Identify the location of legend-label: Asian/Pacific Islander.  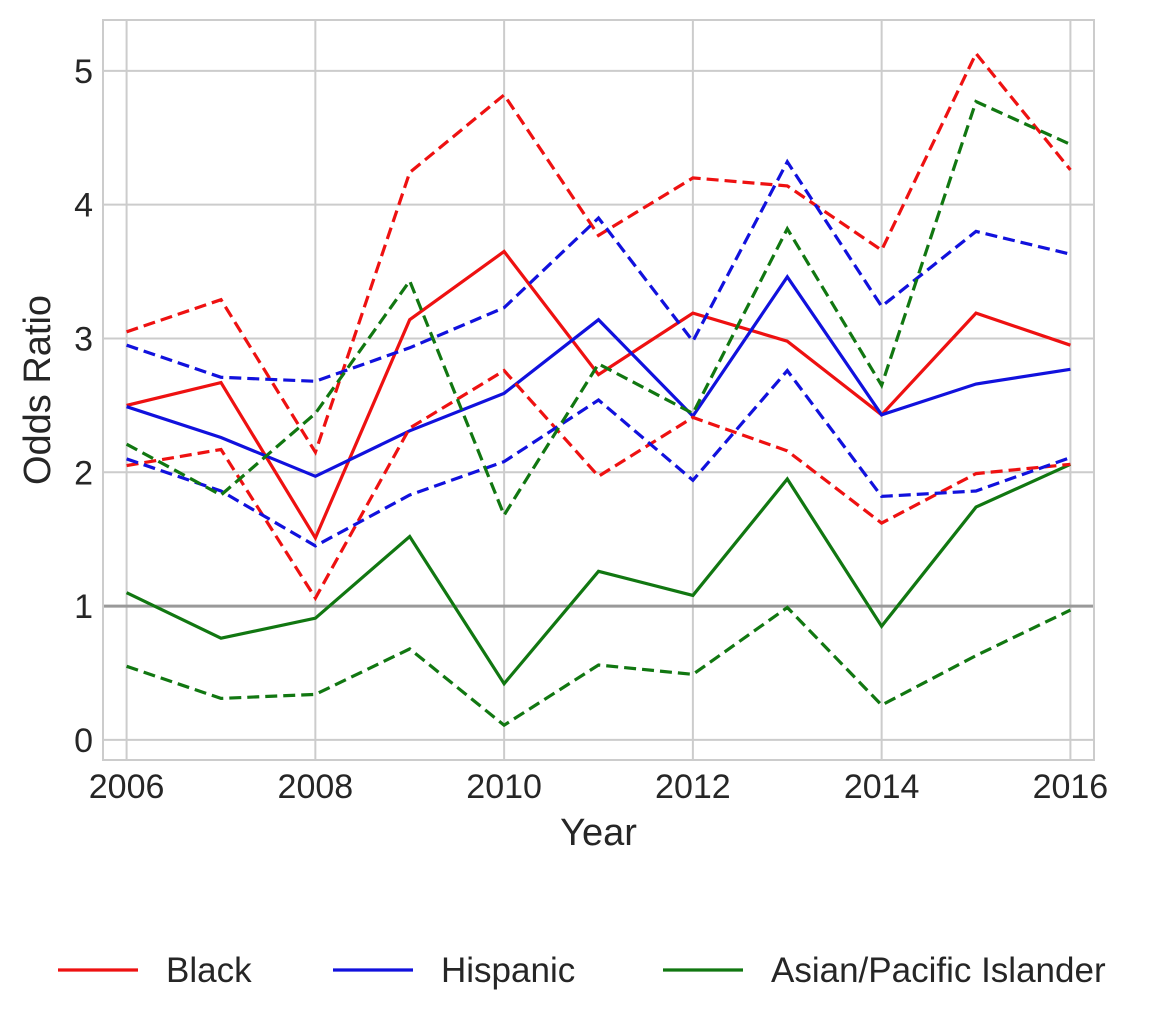
(938, 970).